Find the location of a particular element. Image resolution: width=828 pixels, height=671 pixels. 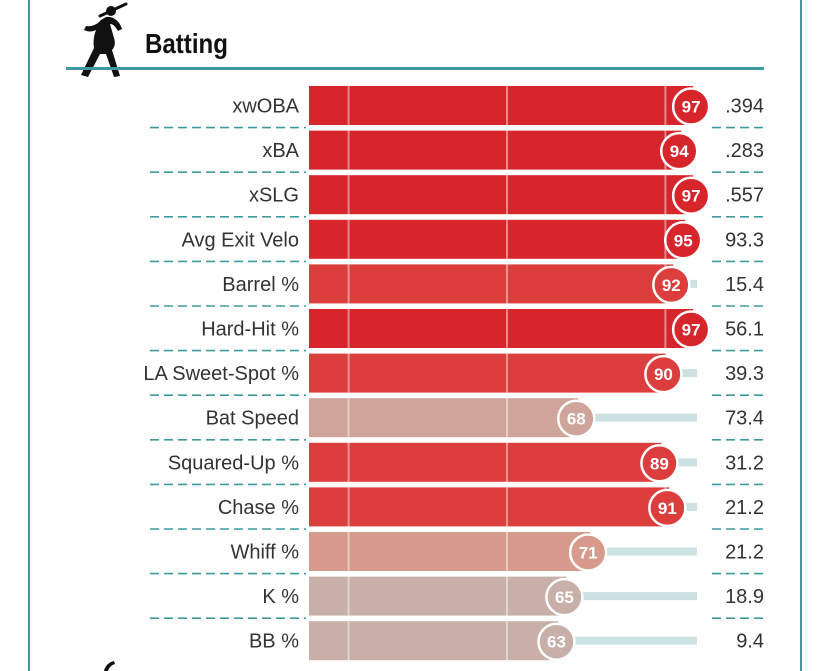

metric-label: Hard-Hit % is located at coordinates (250, 330).